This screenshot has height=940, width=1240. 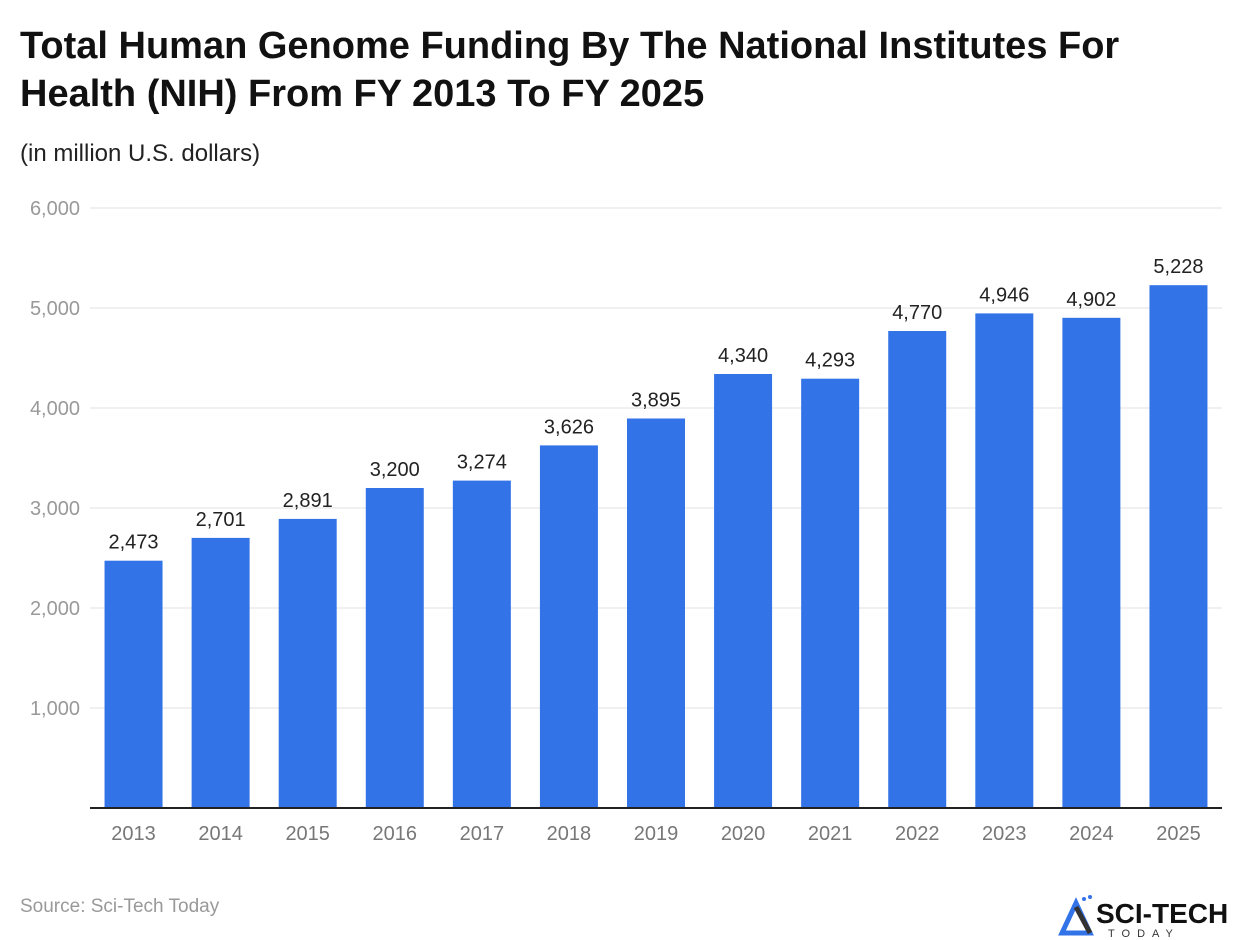 What do you see at coordinates (395, 834) in the screenshot?
I see `x-tick-label: 2016` at bounding box center [395, 834].